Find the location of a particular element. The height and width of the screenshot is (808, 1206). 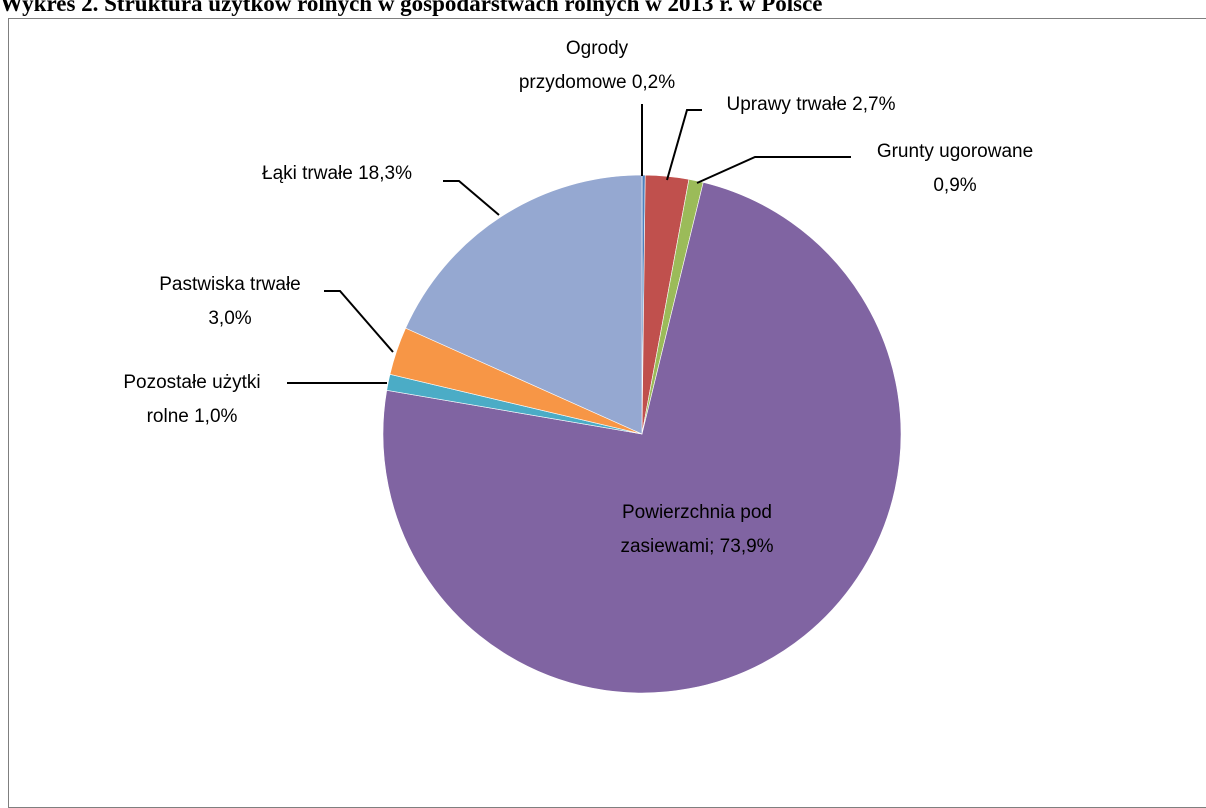

data-label-3-0: Powierzchnia pod is located at coordinates (697, 512).